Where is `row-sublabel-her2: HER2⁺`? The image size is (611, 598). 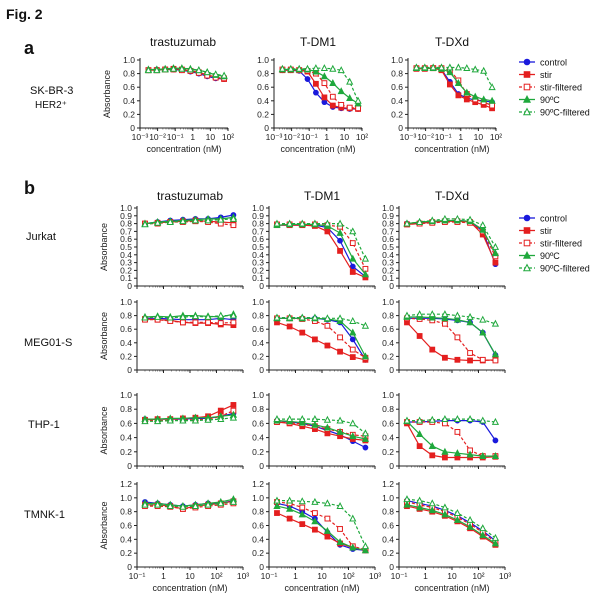
row-sublabel-her2: HER2⁺ is located at coordinates (51, 105).